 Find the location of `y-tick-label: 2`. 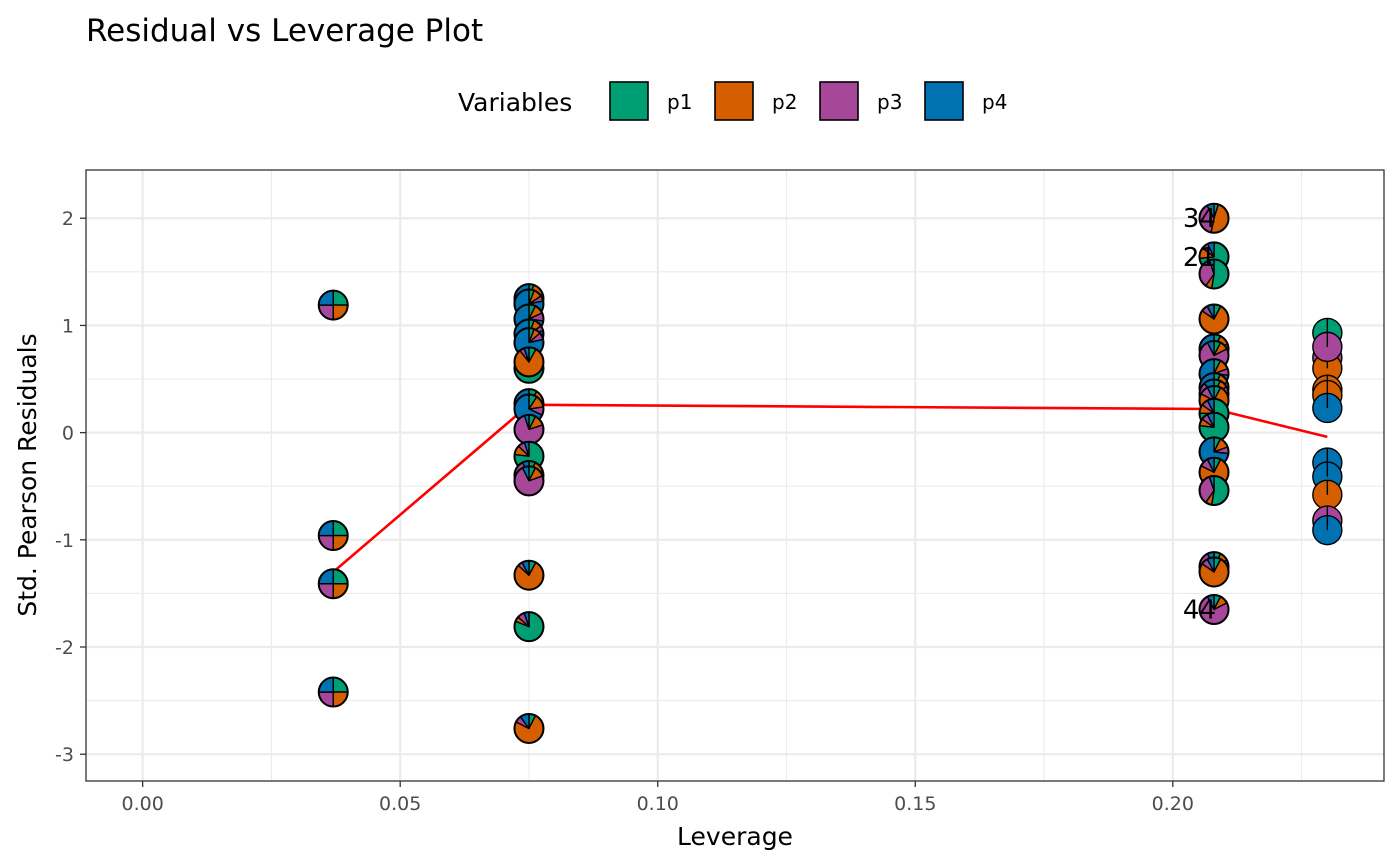

y-tick-label: 2 is located at coordinates (68, 219).